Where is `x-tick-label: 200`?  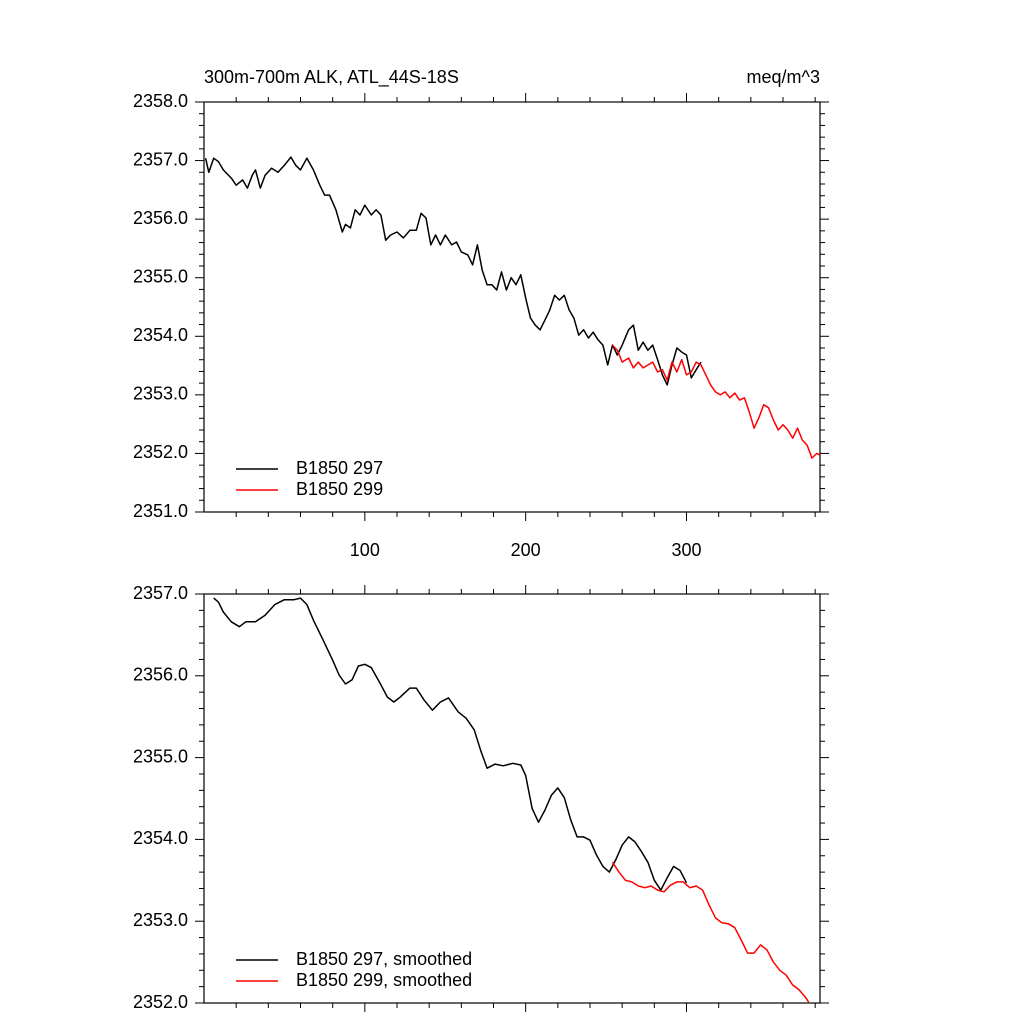 x-tick-label: 200 is located at coordinates (526, 550).